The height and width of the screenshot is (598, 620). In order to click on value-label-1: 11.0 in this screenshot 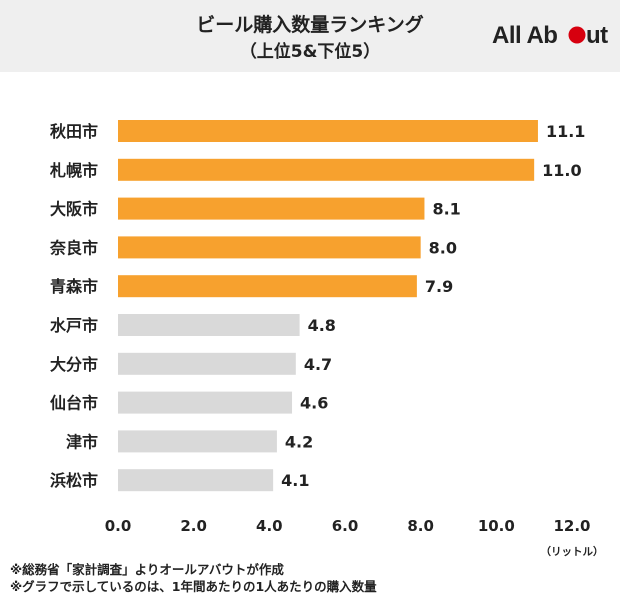, I will do `click(561, 170)`.